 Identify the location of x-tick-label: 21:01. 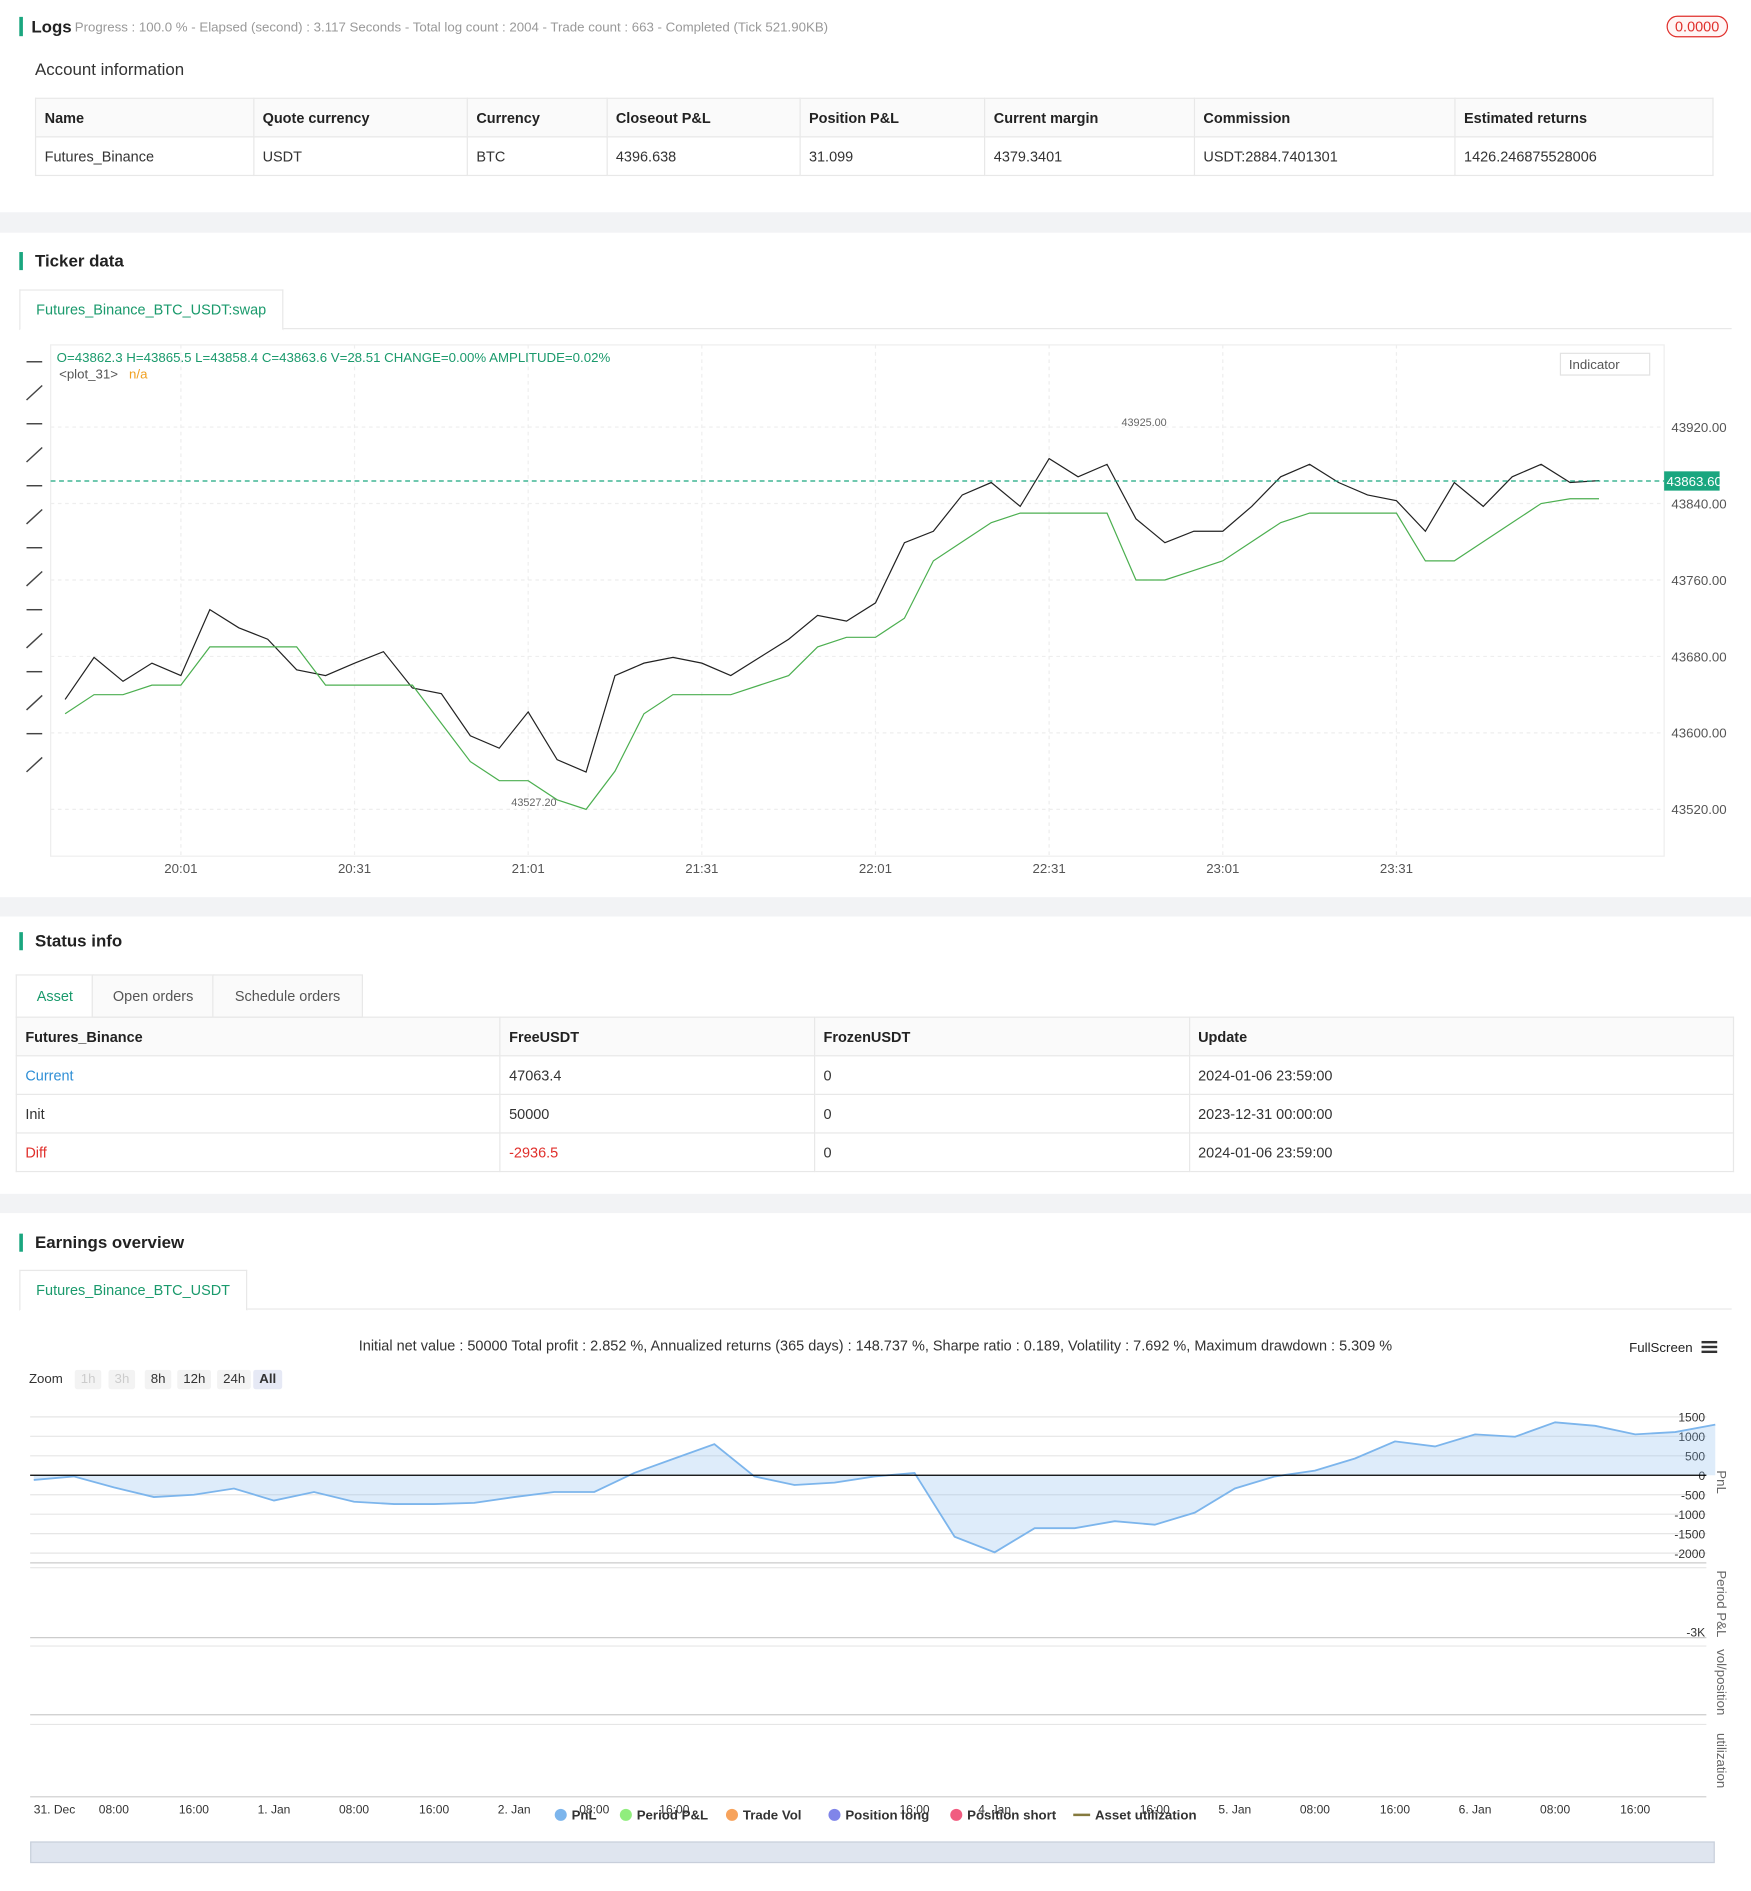
(528, 868).